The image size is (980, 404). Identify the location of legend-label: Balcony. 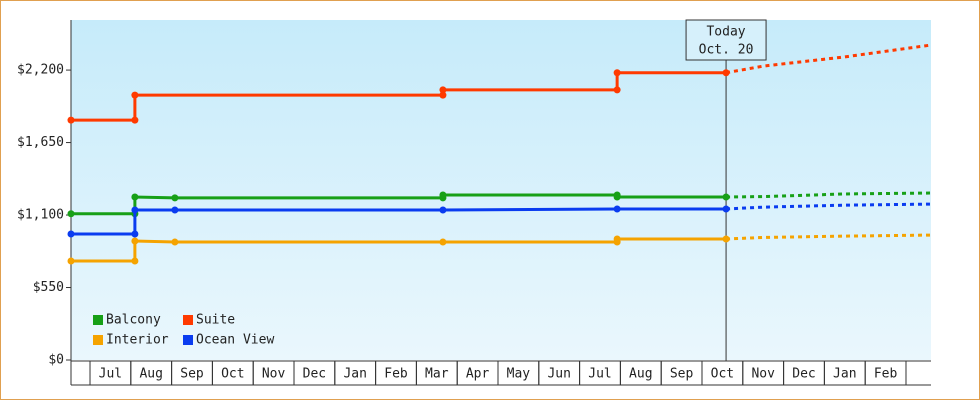
(133, 320).